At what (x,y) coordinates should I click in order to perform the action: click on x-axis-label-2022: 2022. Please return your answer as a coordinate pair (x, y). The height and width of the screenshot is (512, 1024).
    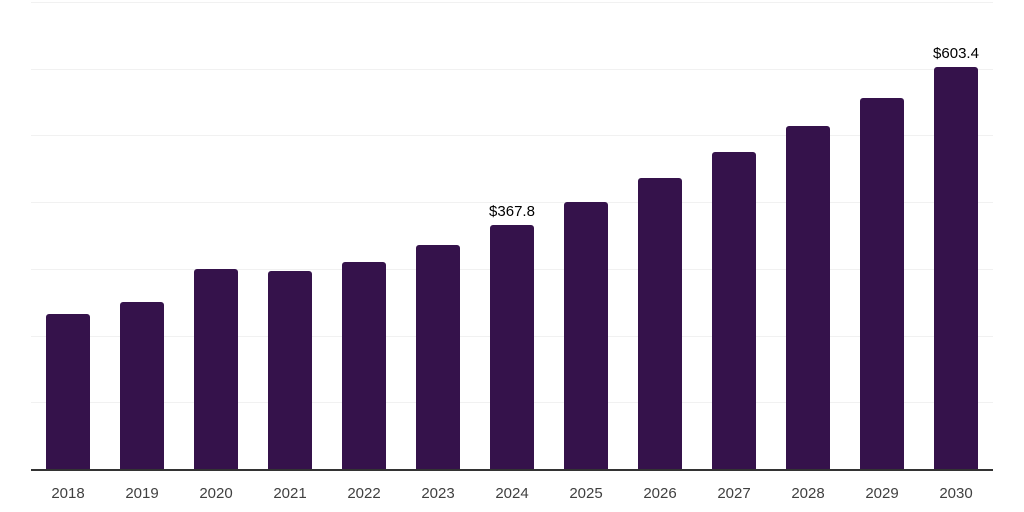
    Looking at the image, I should click on (364, 493).